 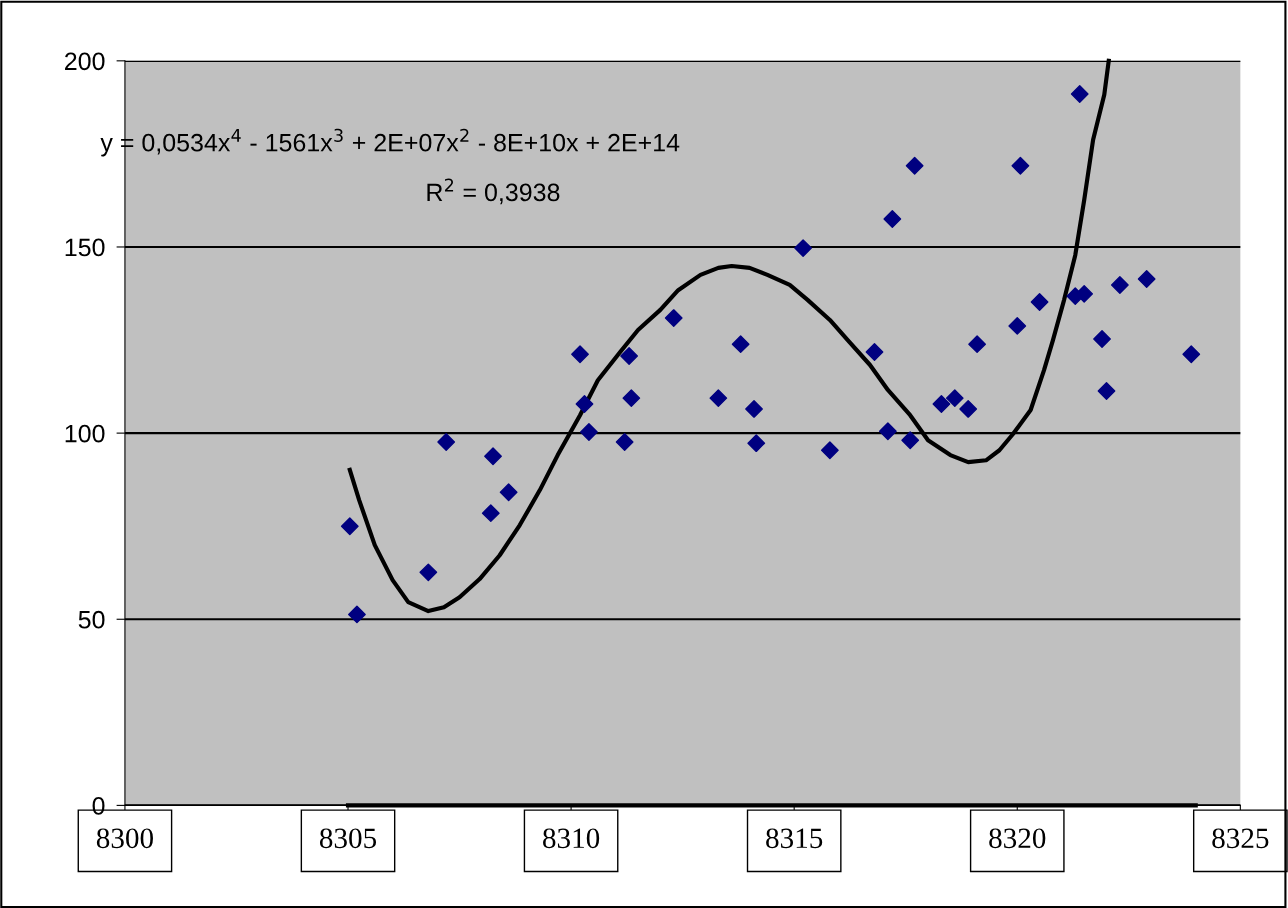 What do you see at coordinates (1017, 838) in the screenshot?
I see `x-tick-label: 8320` at bounding box center [1017, 838].